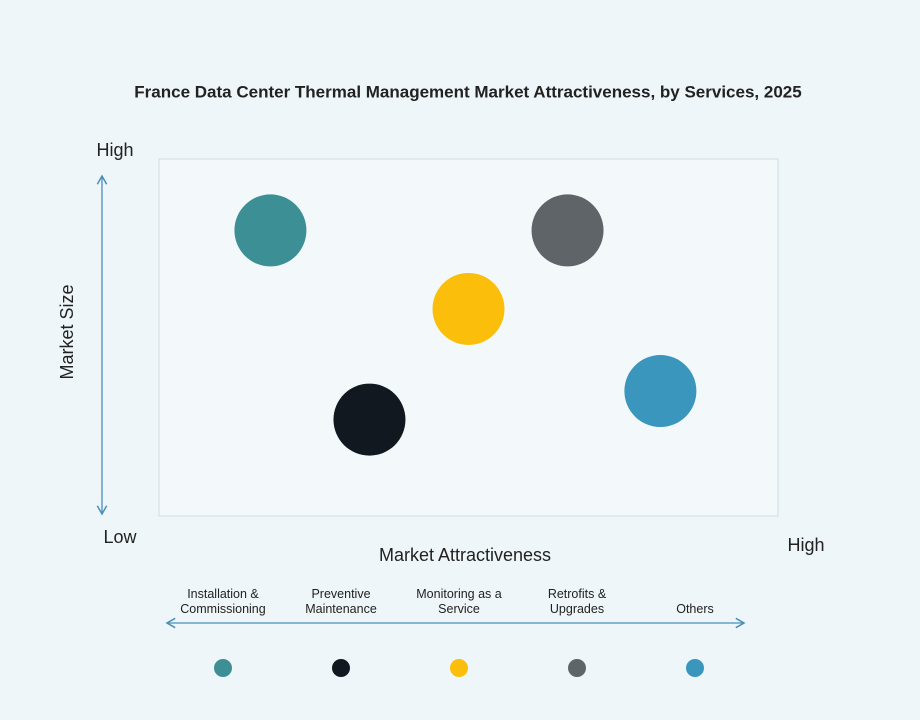  What do you see at coordinates (114, 150) in the screenshot?
I see `y-high-label: High` at bounding box center [114, 150].